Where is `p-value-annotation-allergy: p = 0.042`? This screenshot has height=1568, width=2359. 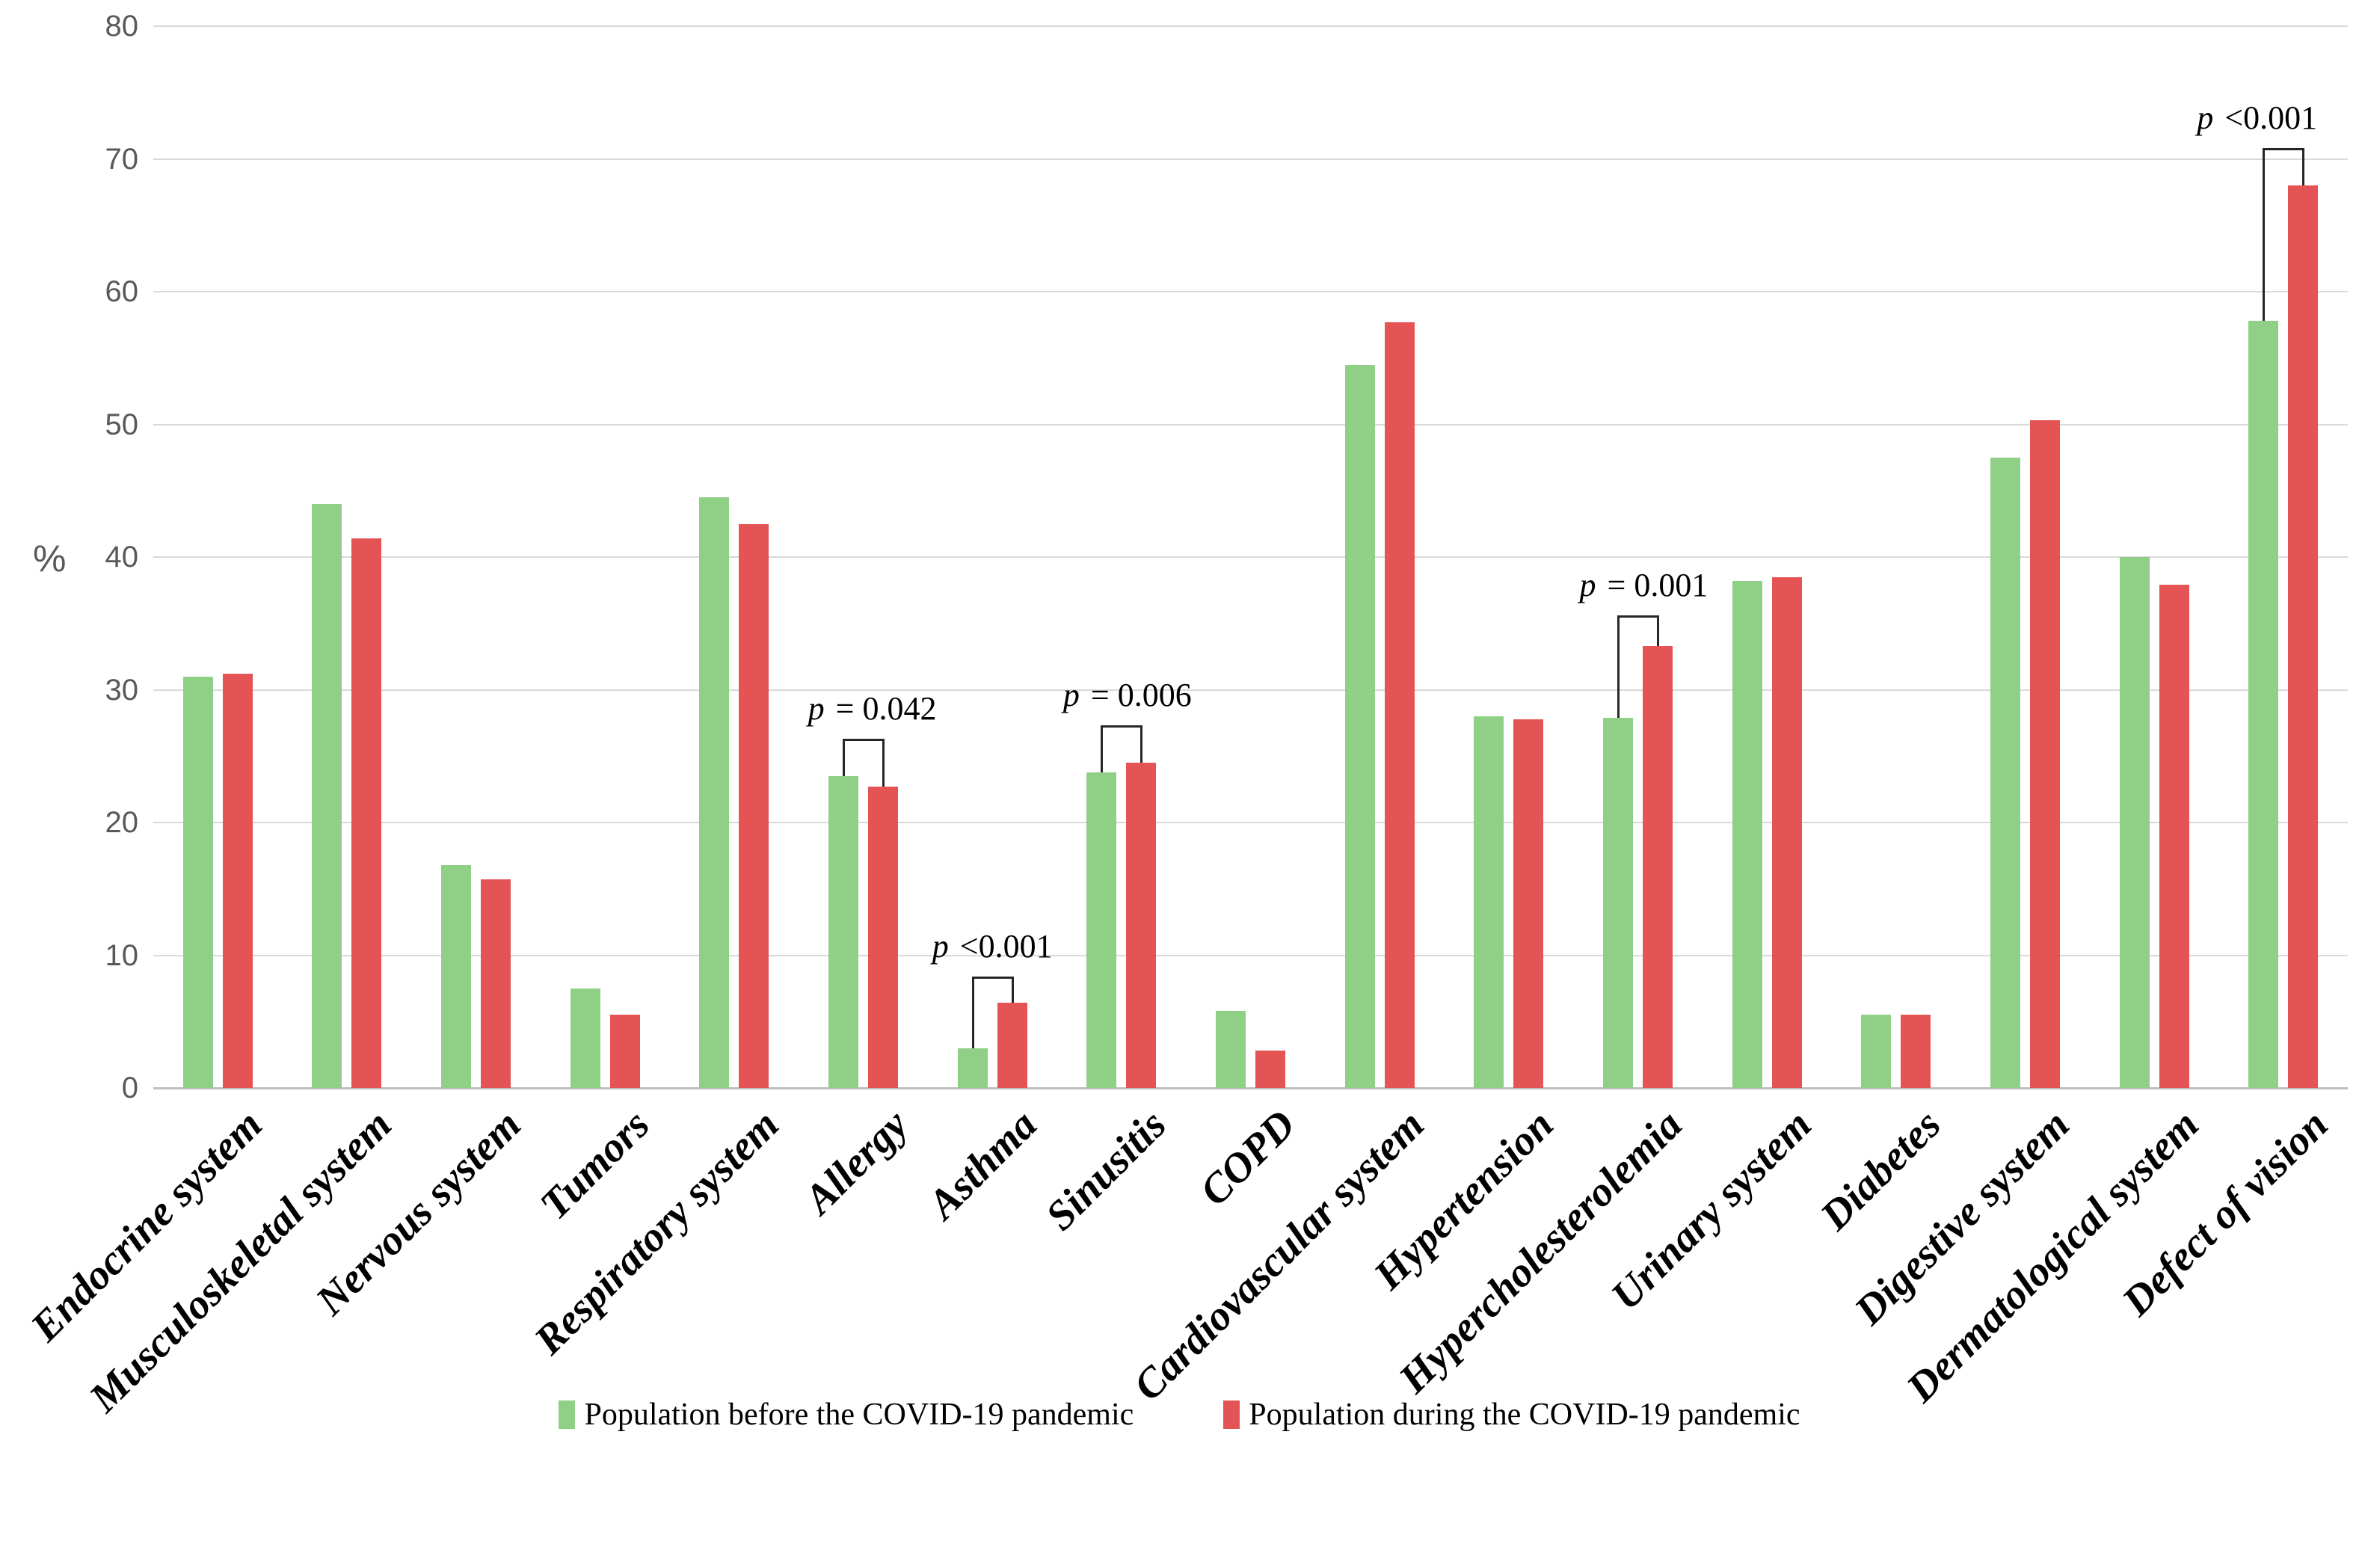
p-value-annotation-allergy: p = 0.042 is located at coordinates (873, 709).